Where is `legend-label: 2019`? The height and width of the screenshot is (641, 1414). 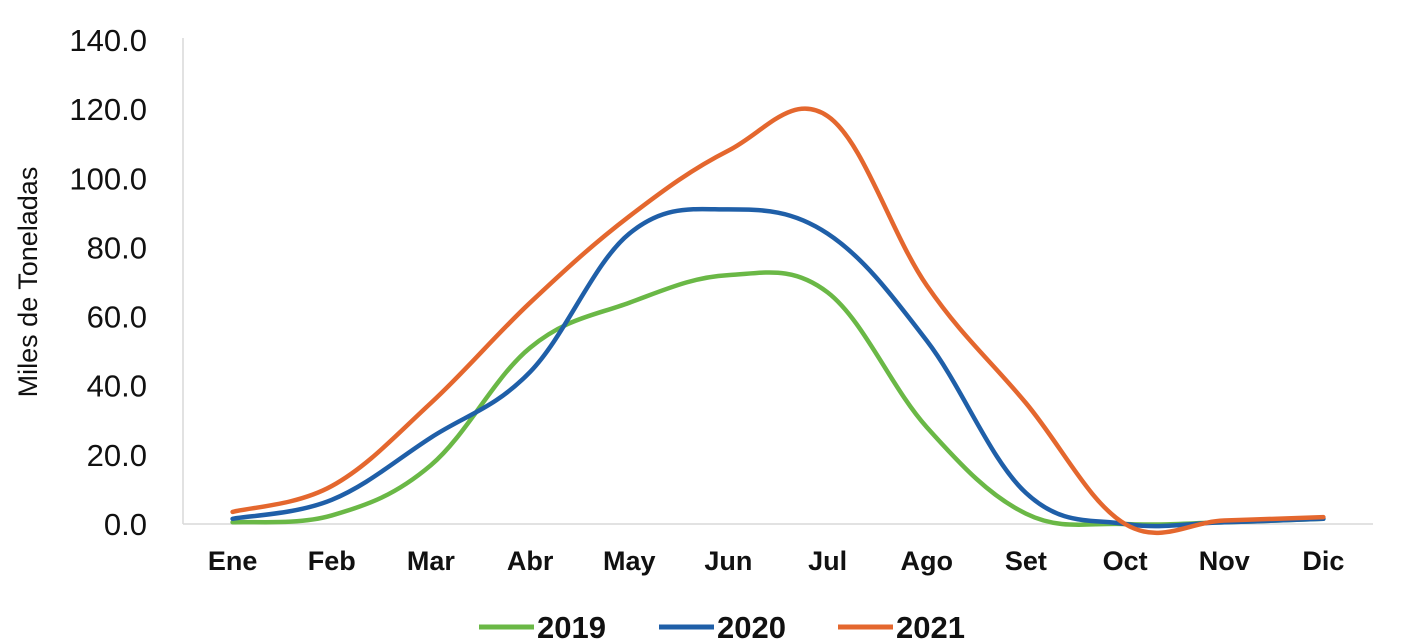
legend-label: 2019 is located at coordinates (571, 625).